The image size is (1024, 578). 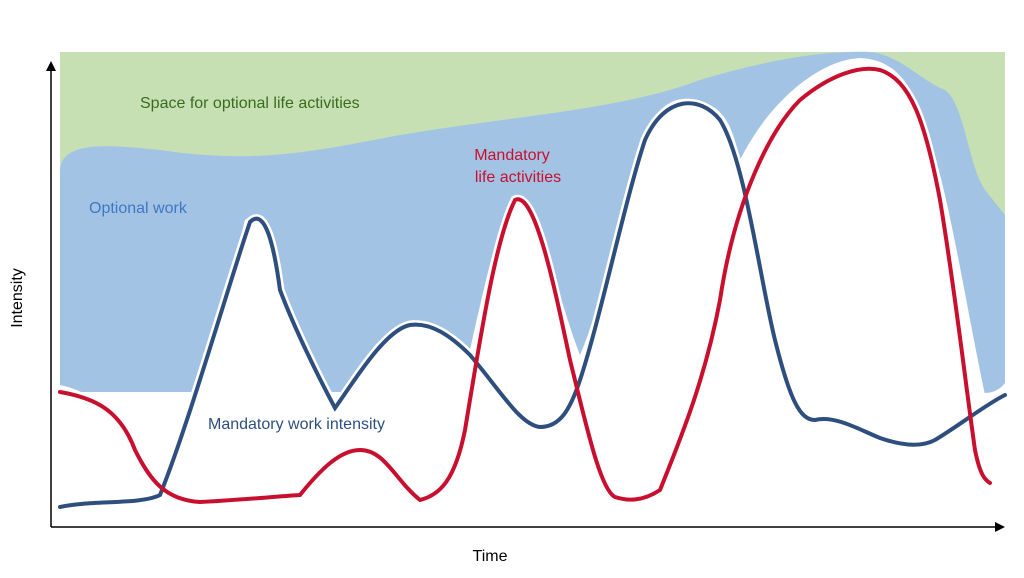 What do you see at coordinates (138, 208) in the screenshot?
I see `optional-work-label: Optional work` at bounding box center [138, 208].